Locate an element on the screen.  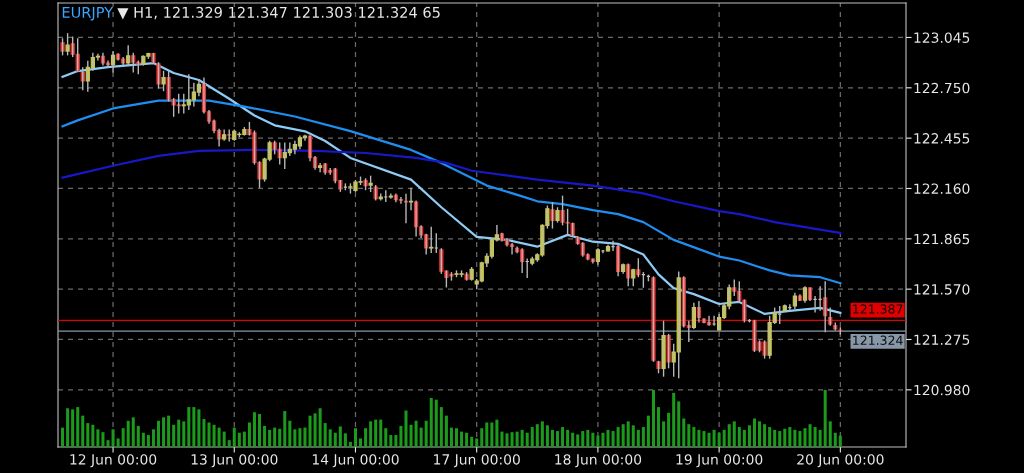
y-tick-label: 123.045 is located at coordinates (942, 37).